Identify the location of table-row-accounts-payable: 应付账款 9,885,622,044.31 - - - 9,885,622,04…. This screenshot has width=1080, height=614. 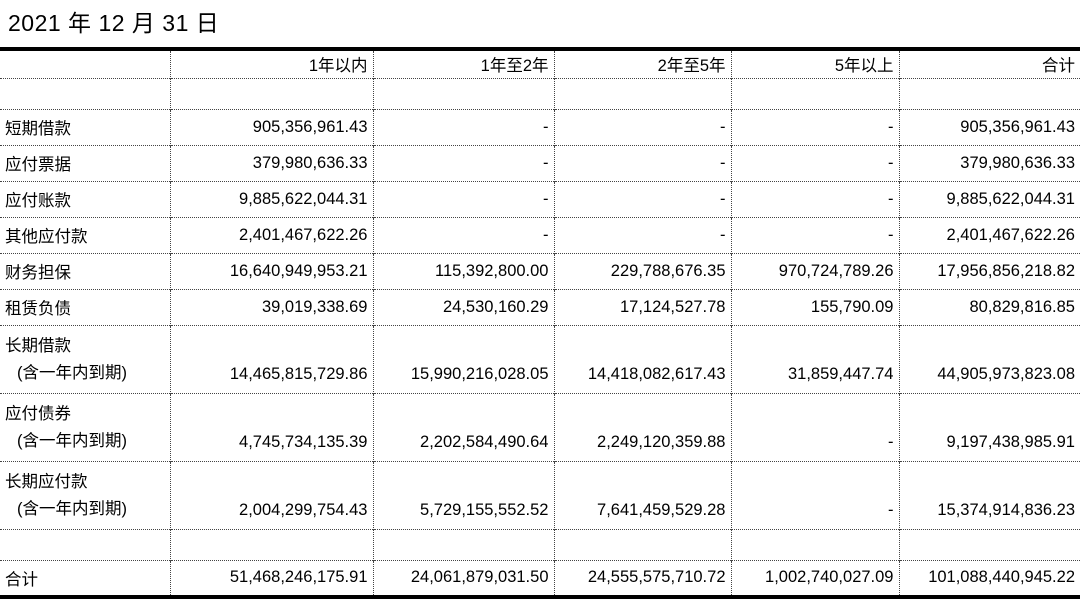
(540, 199).